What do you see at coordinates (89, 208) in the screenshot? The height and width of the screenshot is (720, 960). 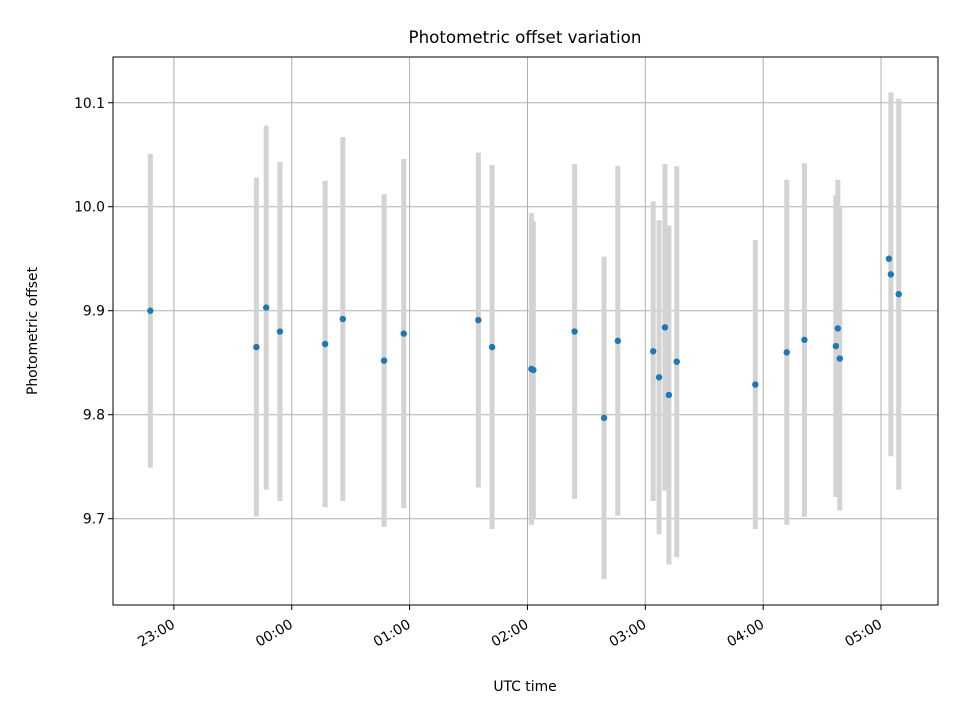 I see `y-tick-label: 10.0` at bounding box center [89, 208].